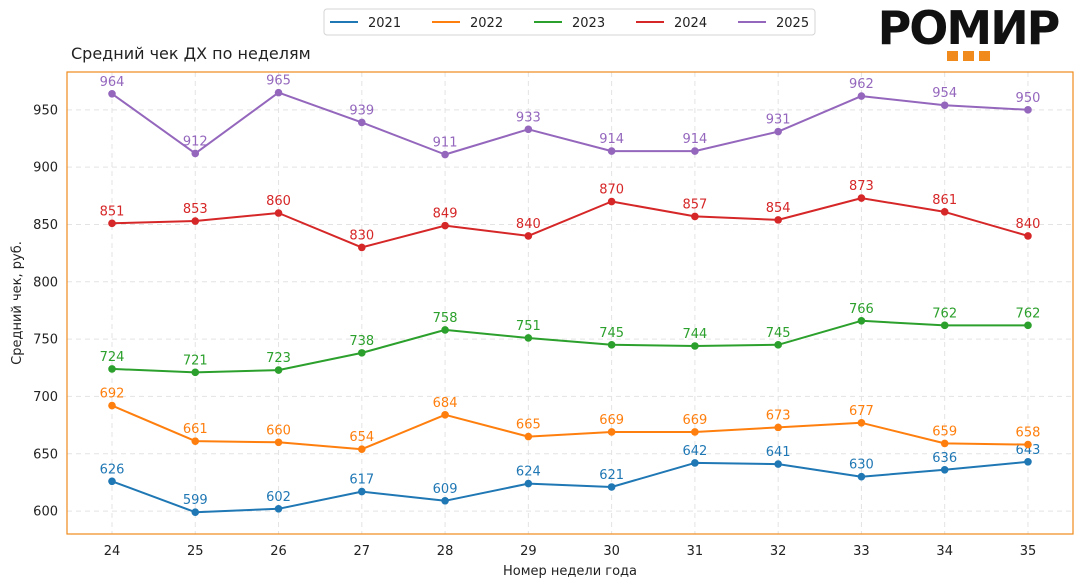 The width and height of the screenshot is (1083, 587). Describe the element at coordinates (195, 500) in the screenshot. I see `data-label: 599` at that location.